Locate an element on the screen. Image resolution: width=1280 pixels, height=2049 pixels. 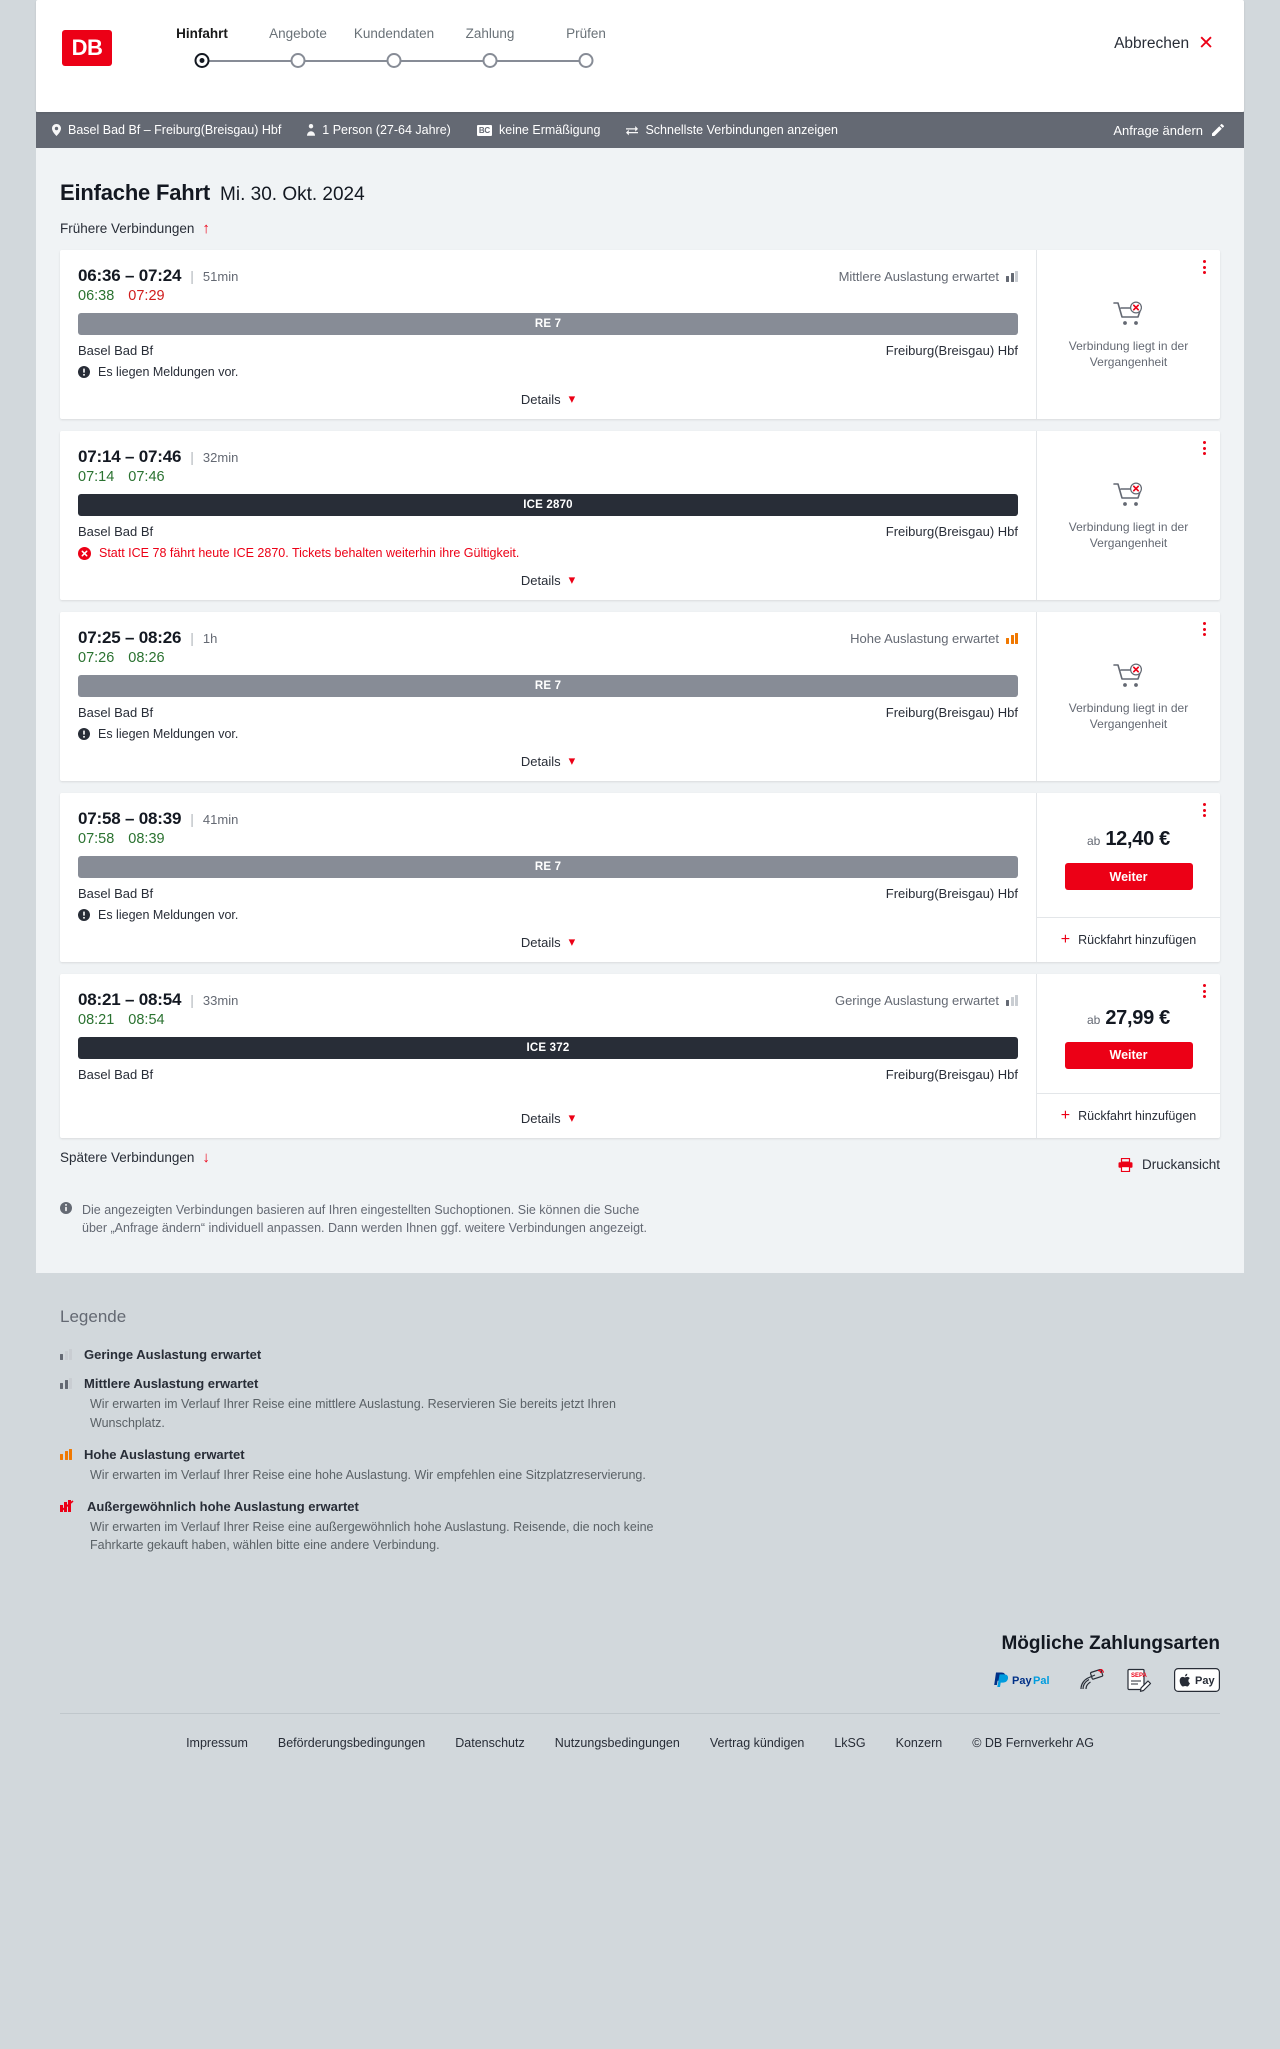
footer-link-befoerderungsbedingungen: Beförderungsbedingungen is located at coordinates (351, 1743).